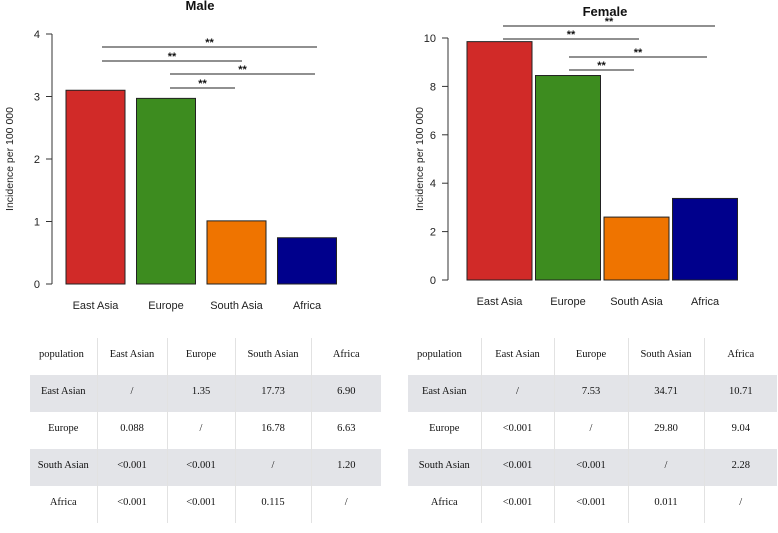 This screenshot has height=533, width=778. I want to click on table-row: East Asian / 7.53 34.71 10.71, so click(592, 393).